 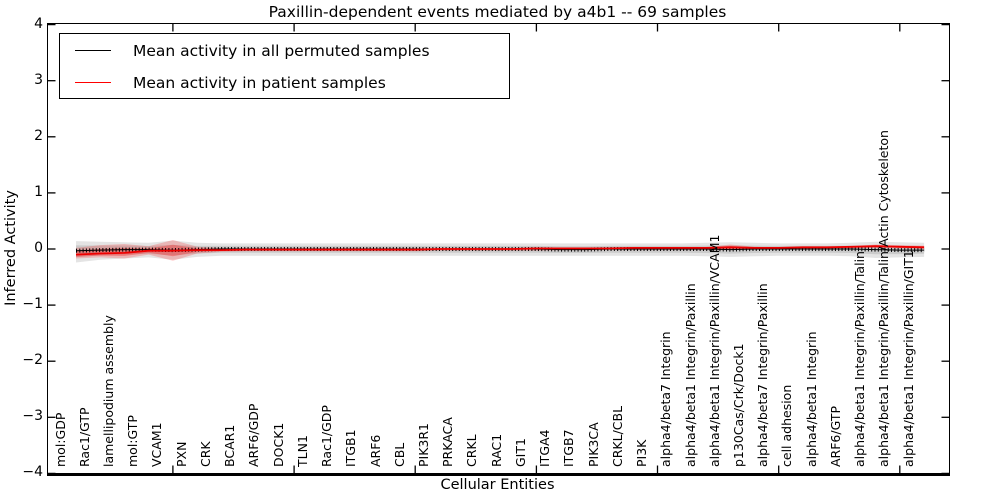 I want to click on x-tick-label: cell adhesion, so click(x=787, y=425).